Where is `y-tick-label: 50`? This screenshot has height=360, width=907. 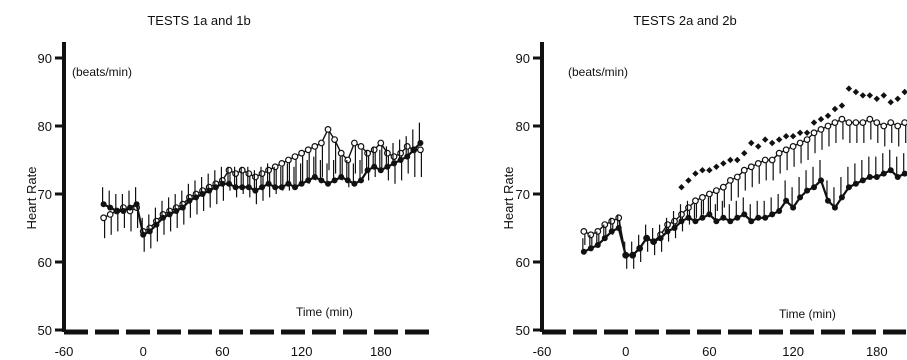
y-tick-label: 50 is located at coordinates (523, 330).